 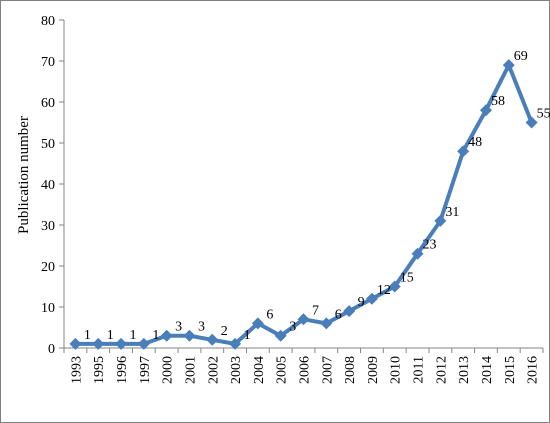 What do you see at coordinates (521, 56) in the screenshot?
I see `data-label: 69` at bounding box center [521, 56].